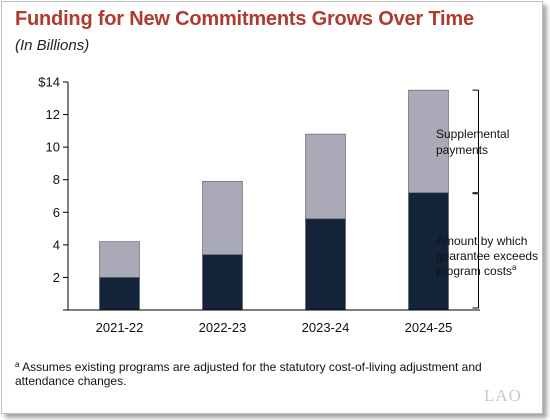 This screenshot has height=420, width=550. Describe the element at coordinates (326, 327) in the screenshot. I see `x-tick-label: 2023-24` at that location.